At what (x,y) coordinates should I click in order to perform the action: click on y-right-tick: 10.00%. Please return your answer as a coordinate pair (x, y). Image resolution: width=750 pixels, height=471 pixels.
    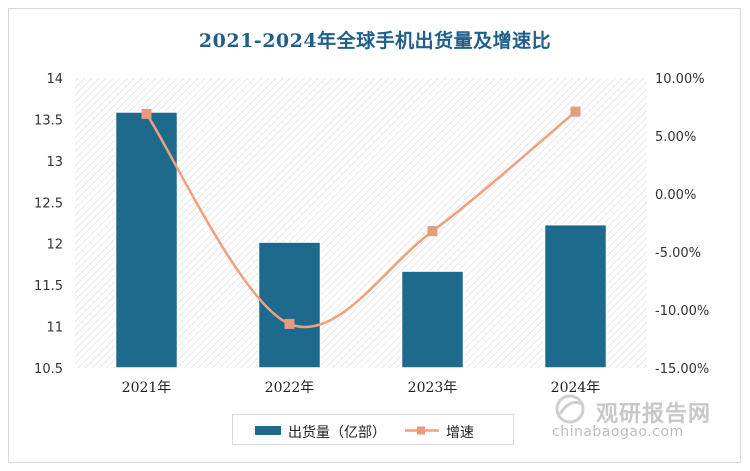
    Looking at the image, I should click on (680, 79).